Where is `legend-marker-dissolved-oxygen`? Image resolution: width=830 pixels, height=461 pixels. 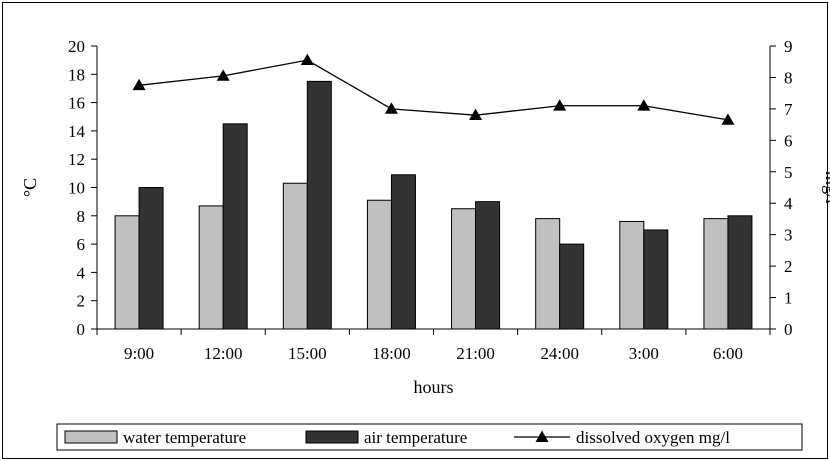
legend-marker-dissolved-oxygen is located at coordinates (542, 436).